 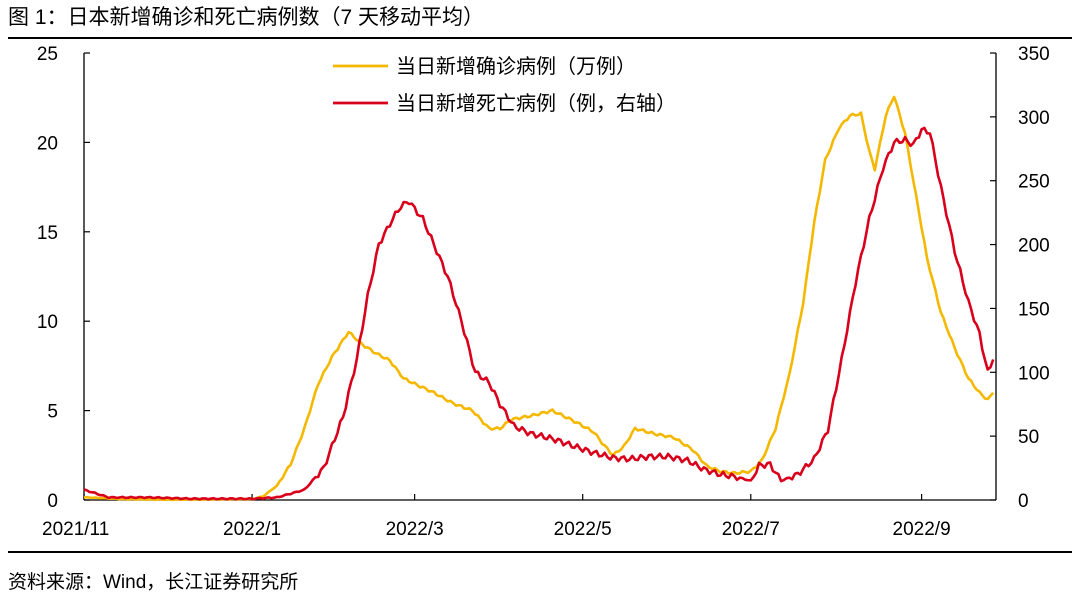 What do you see at coordinates (504, 85) in the screenshot?
I see `legend: 当日新增确诊病例（万例） 当日新增死亡病例（例，右轴）` at bounding box center [504, 85].